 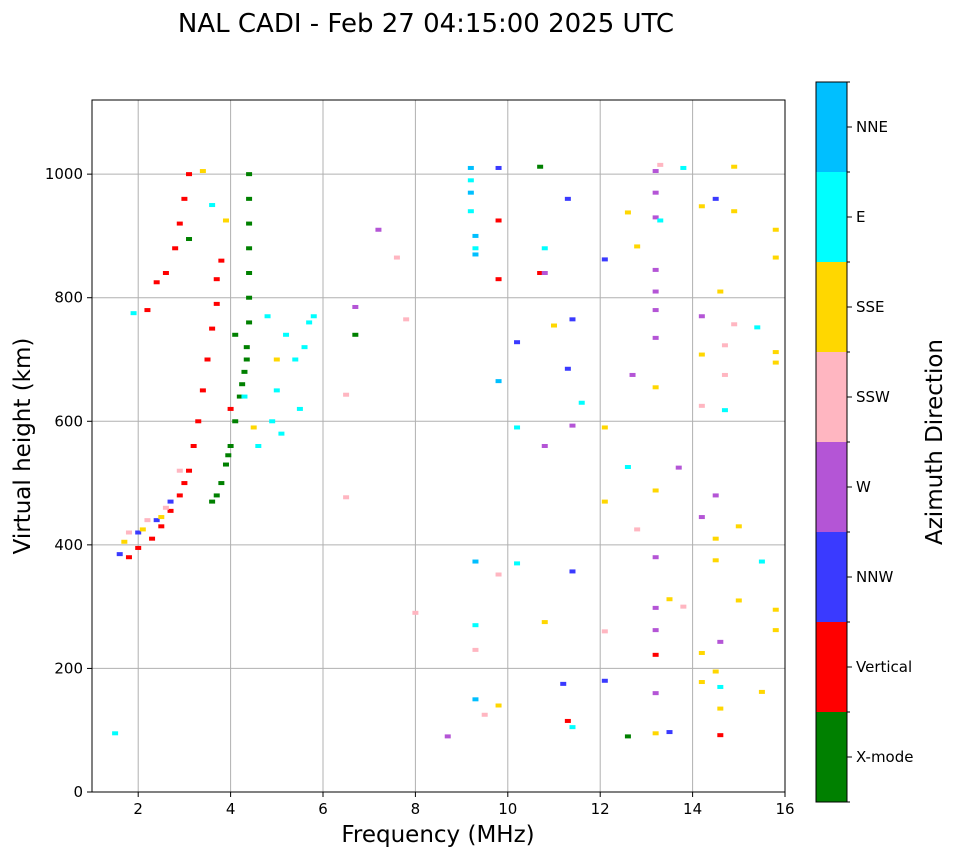 What do you see at coordinates (484, 433) in the screenshot?
I see `series-nne` at bounding box center [484, 433].